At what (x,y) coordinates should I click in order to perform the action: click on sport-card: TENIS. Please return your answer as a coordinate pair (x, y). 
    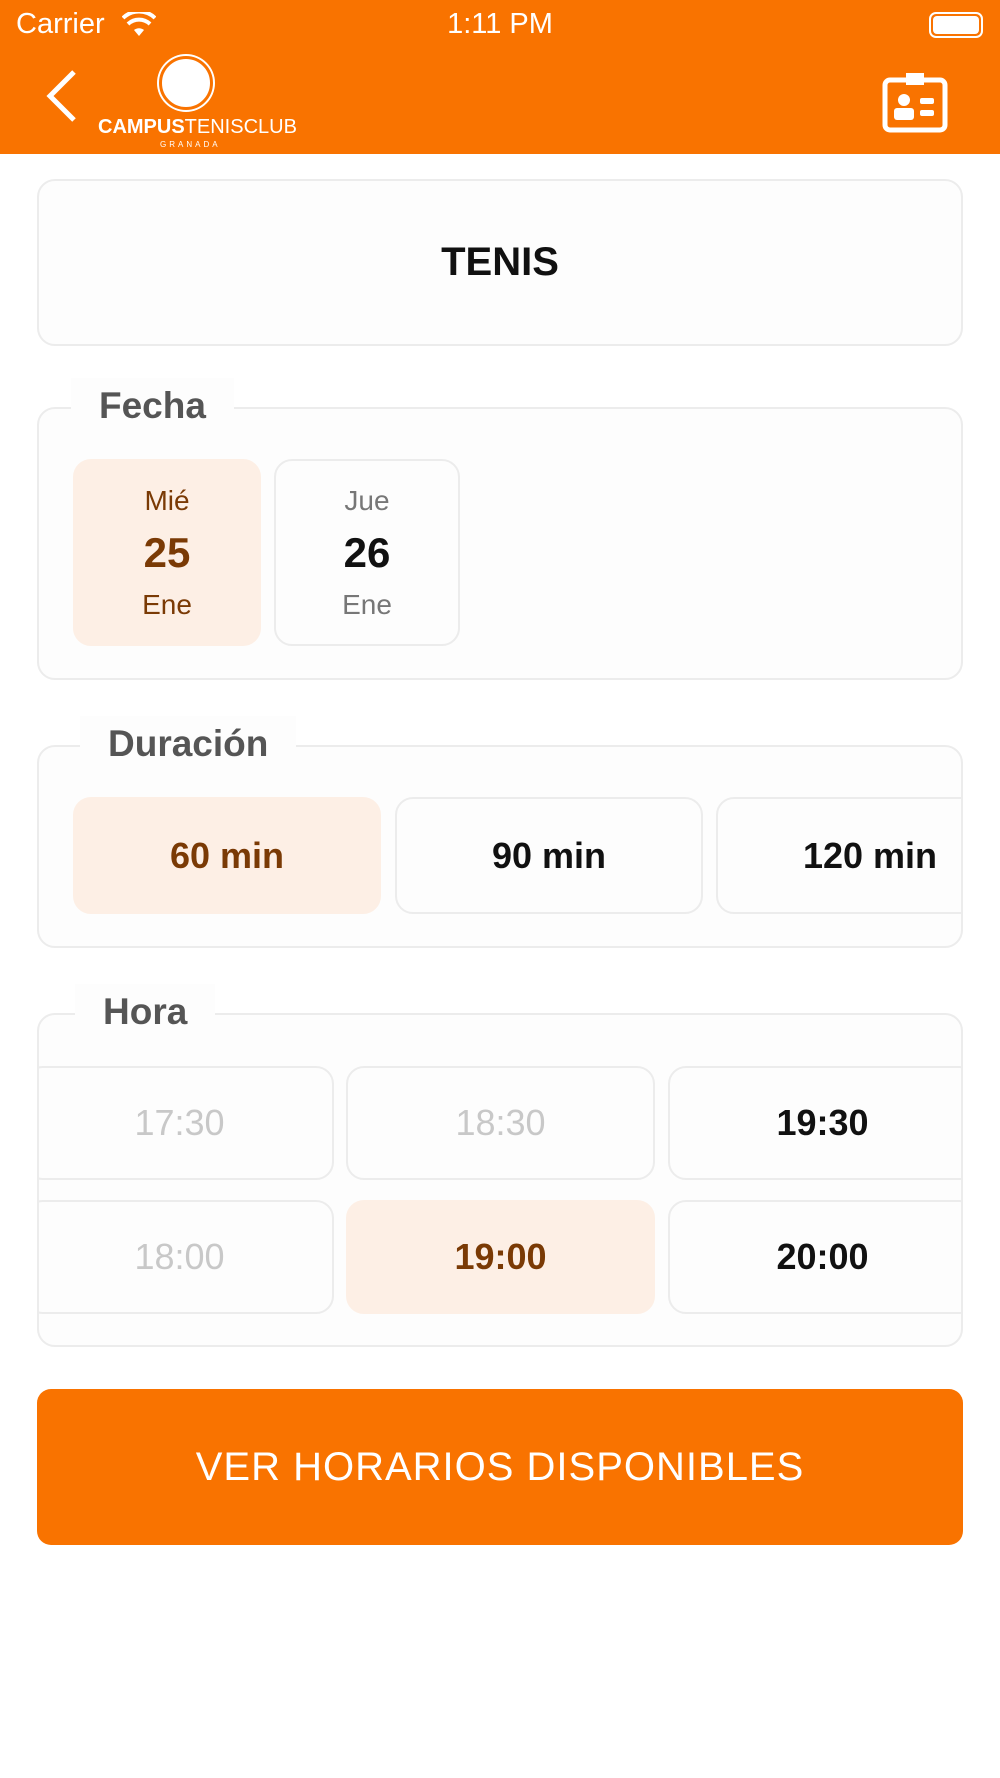
    Looking at the image, I should click on (500, 262).